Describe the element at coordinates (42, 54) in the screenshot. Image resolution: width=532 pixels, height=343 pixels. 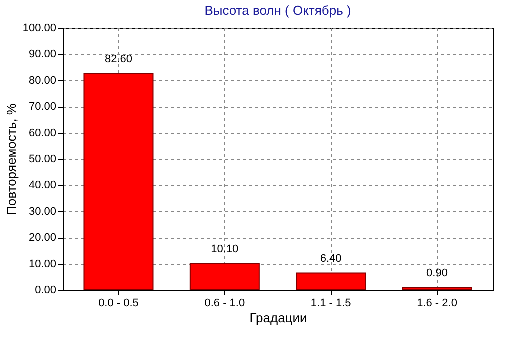
I see `y-tick-label: 90.00` at that location.